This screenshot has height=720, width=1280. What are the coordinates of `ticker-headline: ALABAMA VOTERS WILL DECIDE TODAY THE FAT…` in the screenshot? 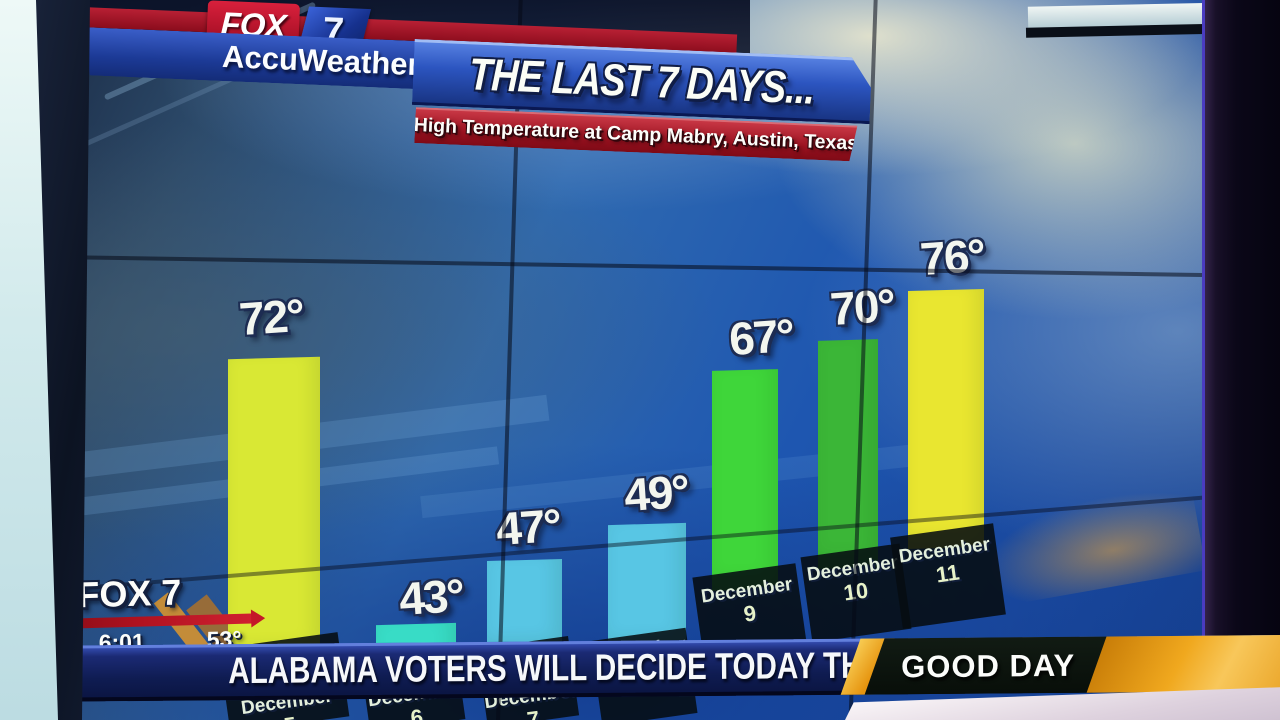 It's located at (596, 667).